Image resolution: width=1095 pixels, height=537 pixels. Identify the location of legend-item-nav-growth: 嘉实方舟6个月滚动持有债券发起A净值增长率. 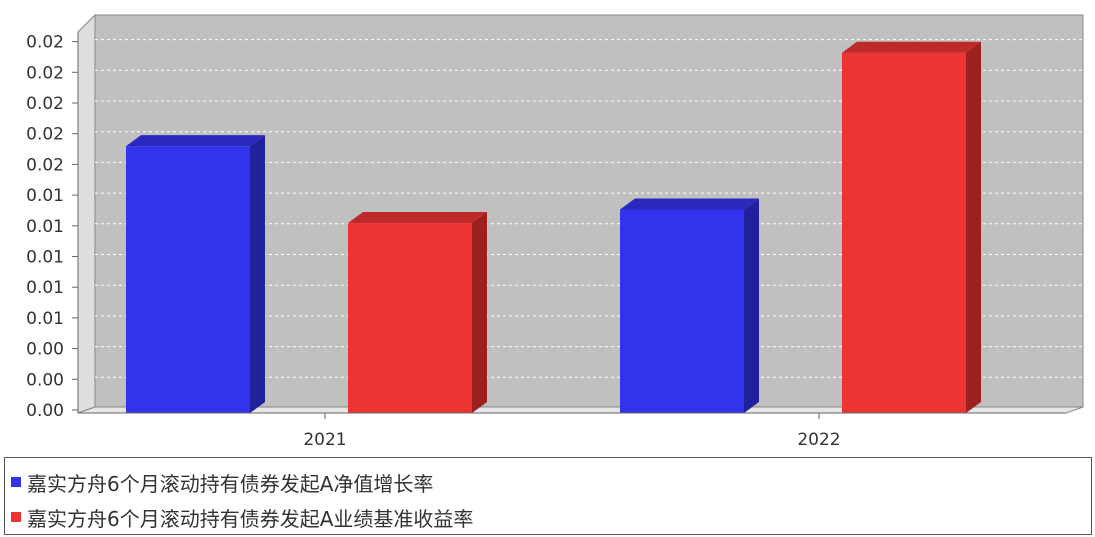
(222, 482).